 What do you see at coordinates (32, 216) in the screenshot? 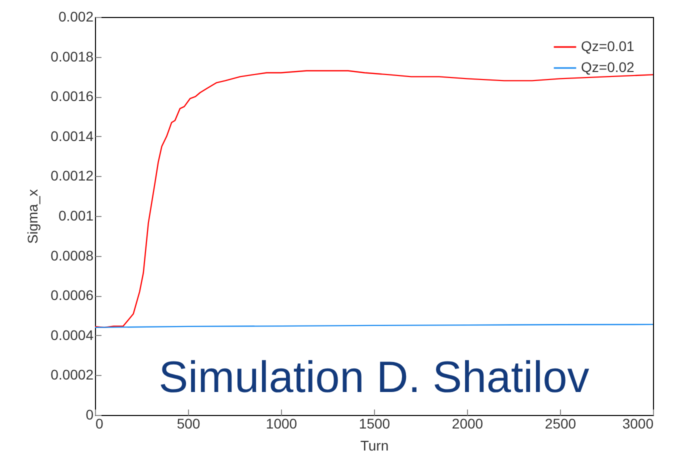
I see `y-axis-title: Sigma_x` at bounding box center [32, 216].